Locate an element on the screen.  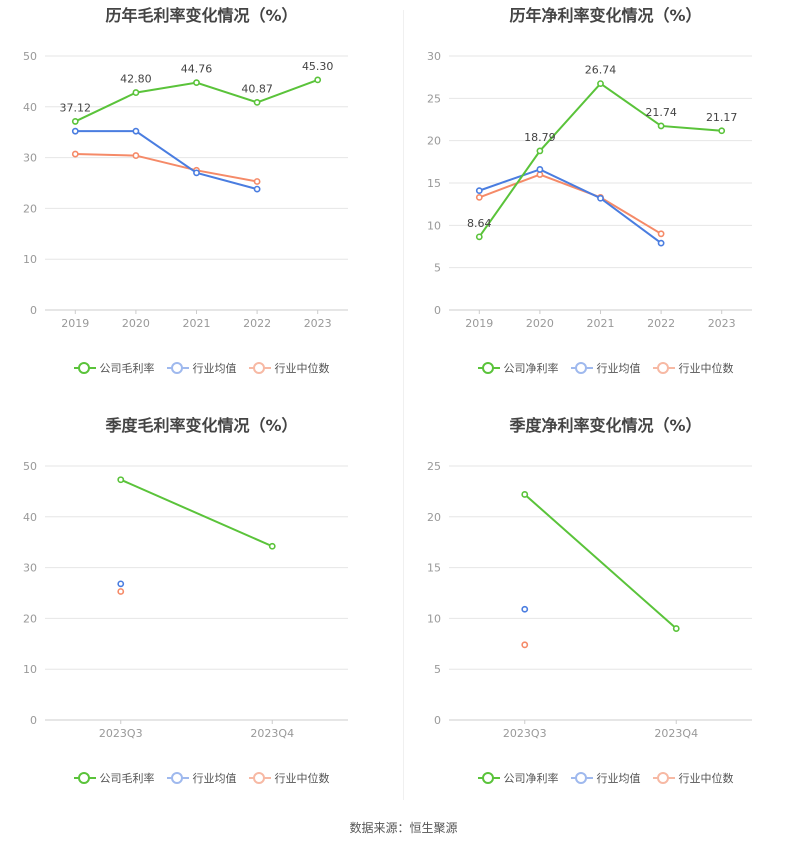
legend: 公司毛利率 行业均值 行业中位数 is located at coordinates (201, 778).